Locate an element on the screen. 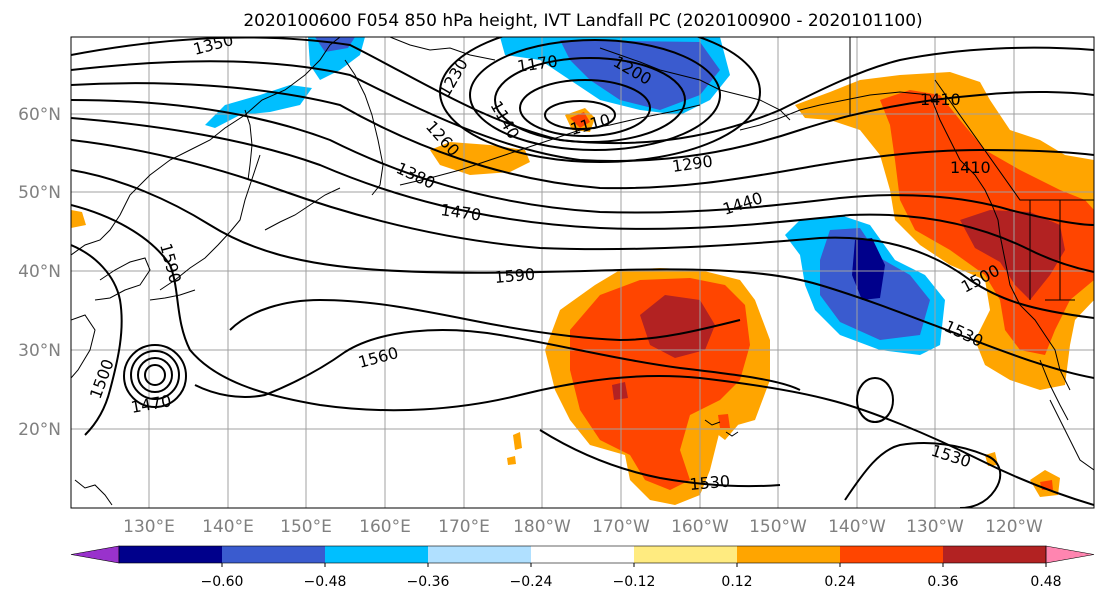 Image resolution: width=1105 pixels, height=601 pixels. lat-label: 20°N is located at coordinates (39, 430).